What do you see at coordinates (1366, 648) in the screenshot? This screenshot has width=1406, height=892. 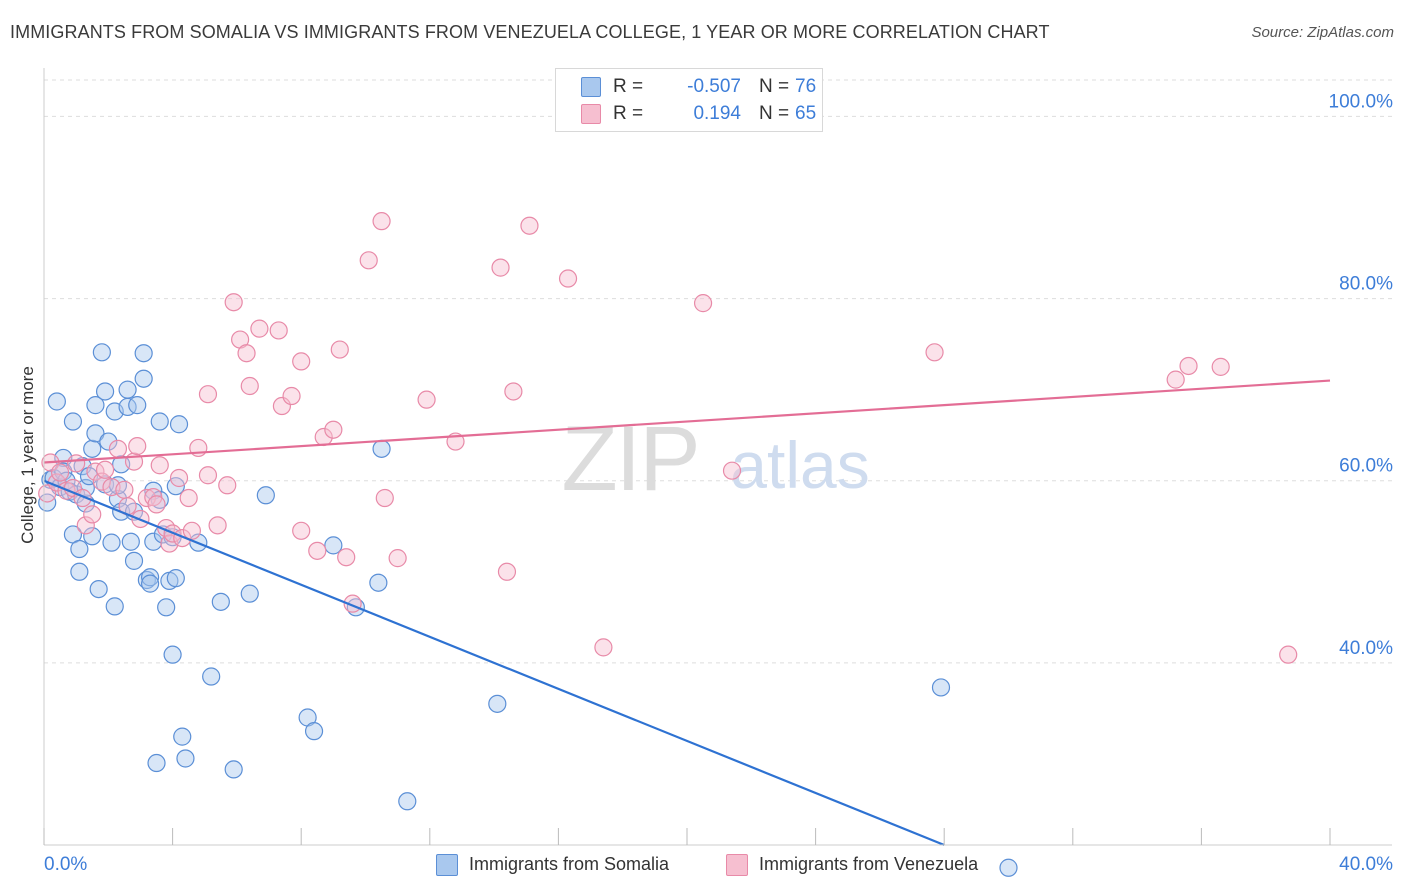 I see `y-tick-label: 40.0%` at bounding box center [1366, 648].